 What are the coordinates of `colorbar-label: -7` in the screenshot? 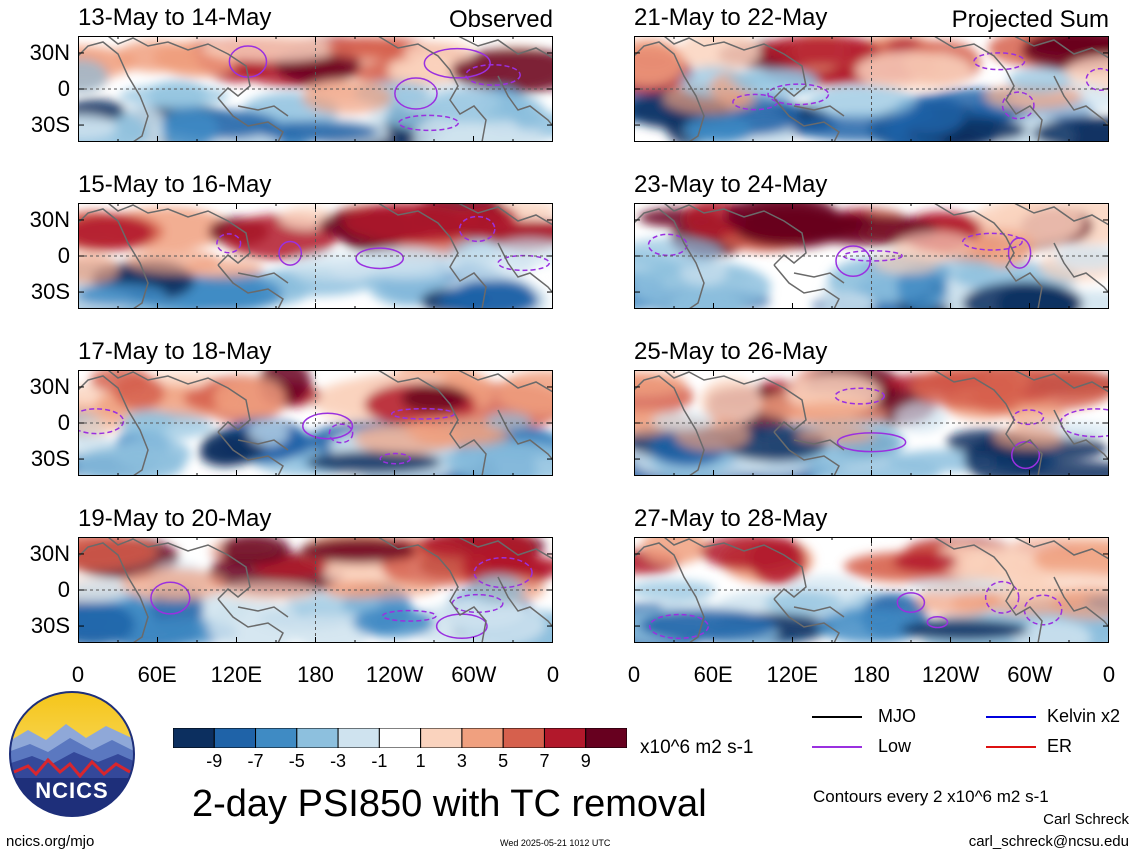 It's located at (255, 761).